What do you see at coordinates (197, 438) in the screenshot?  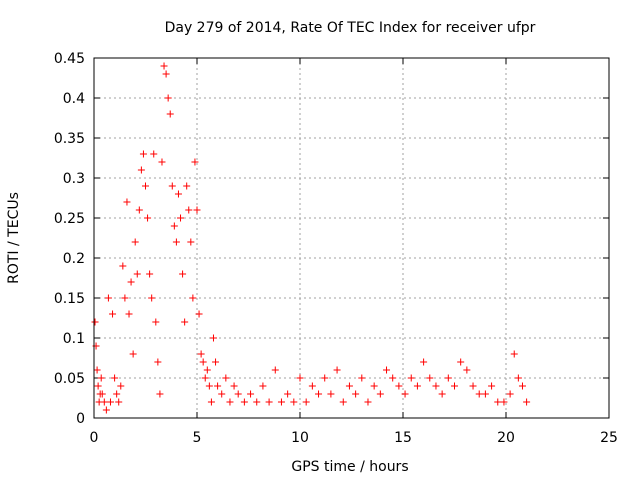 I see `x-tick-label: 5` at bounding box center [197, 438].